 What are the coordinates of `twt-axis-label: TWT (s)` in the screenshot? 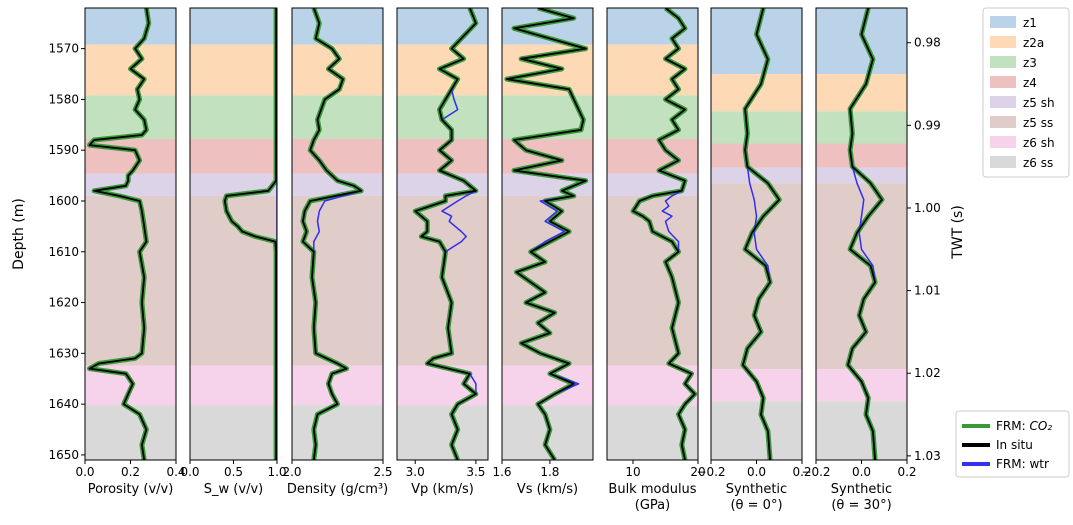 It's located at (958, 232).